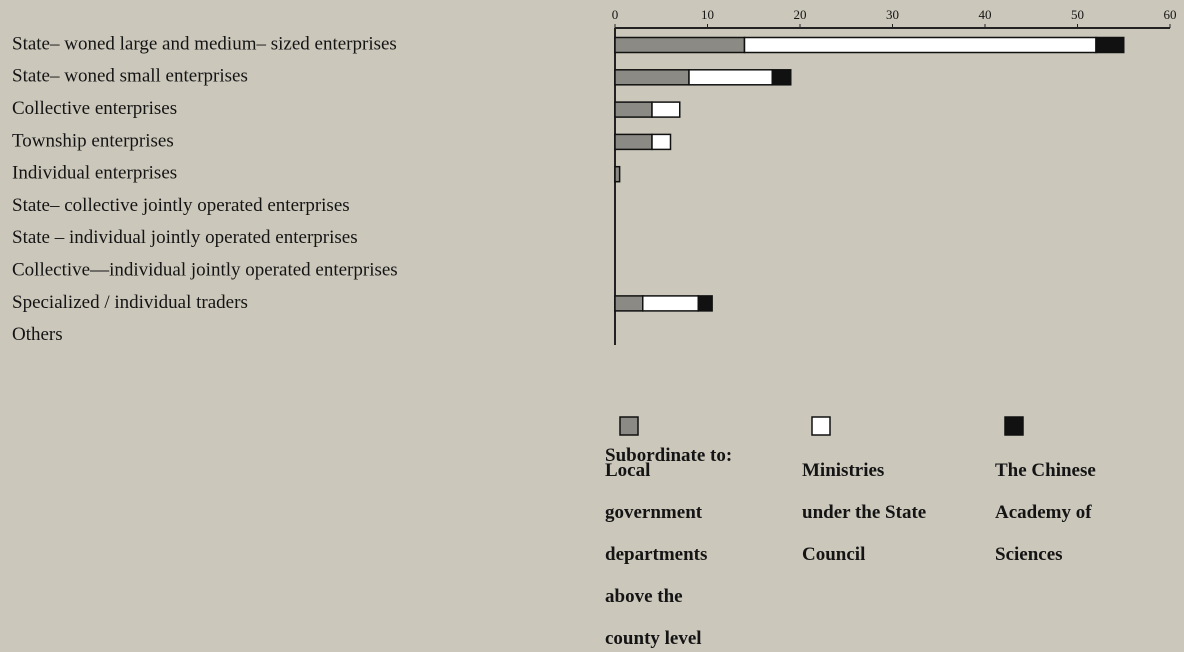 Image resolution: width=1184 pixels, height=652 pixels. Describe the element at coordinates (1045, 512) in the screenshot. I see `legend-label: The Chinese Academy of Sciences` at that location.